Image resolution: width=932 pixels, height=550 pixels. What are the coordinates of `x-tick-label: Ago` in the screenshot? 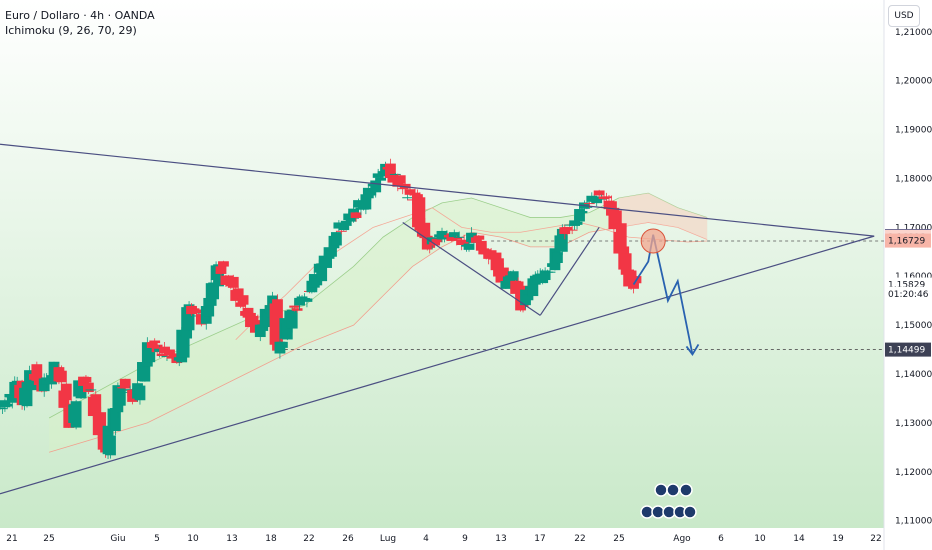 It's located at (682, 539).